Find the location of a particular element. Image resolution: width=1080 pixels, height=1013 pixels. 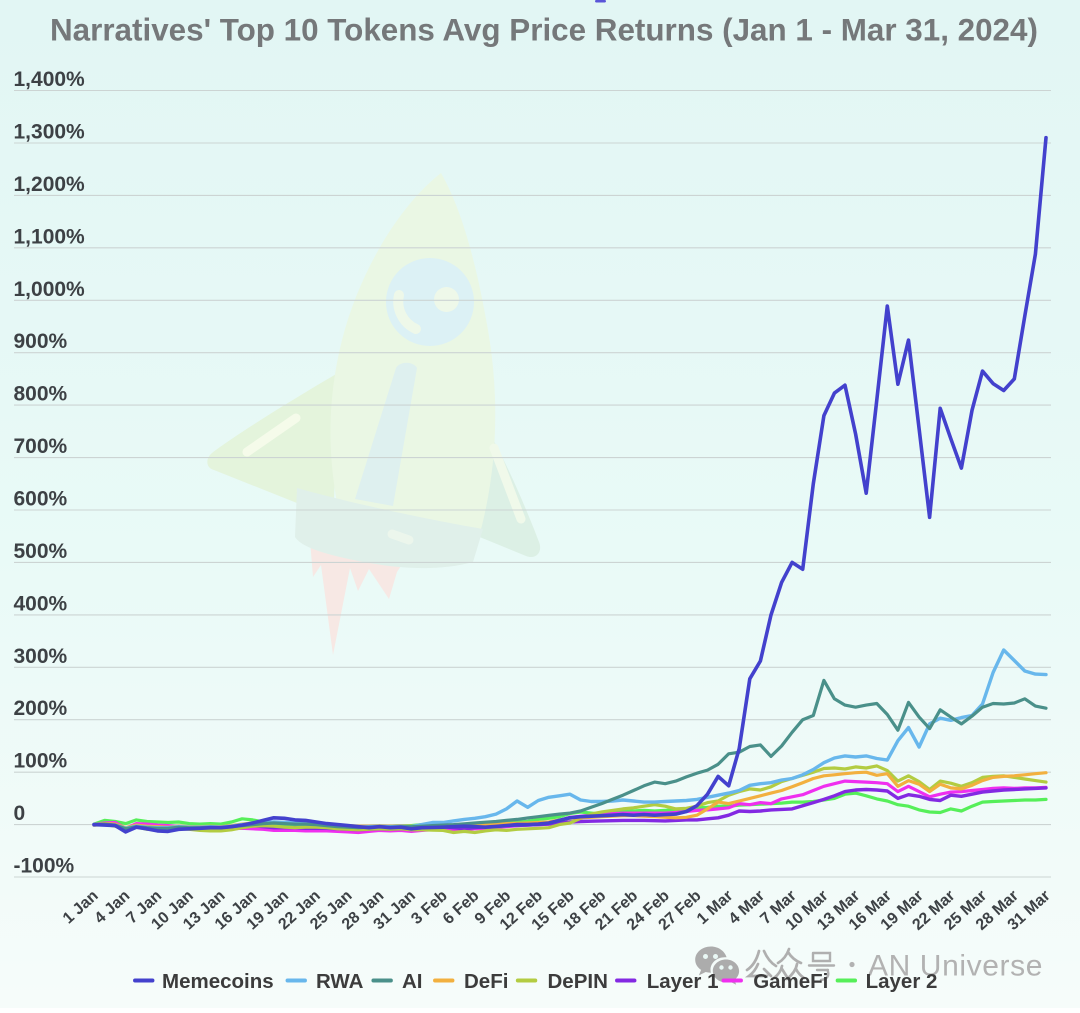

svg-text: 200% is located at coordinates (41, 708).